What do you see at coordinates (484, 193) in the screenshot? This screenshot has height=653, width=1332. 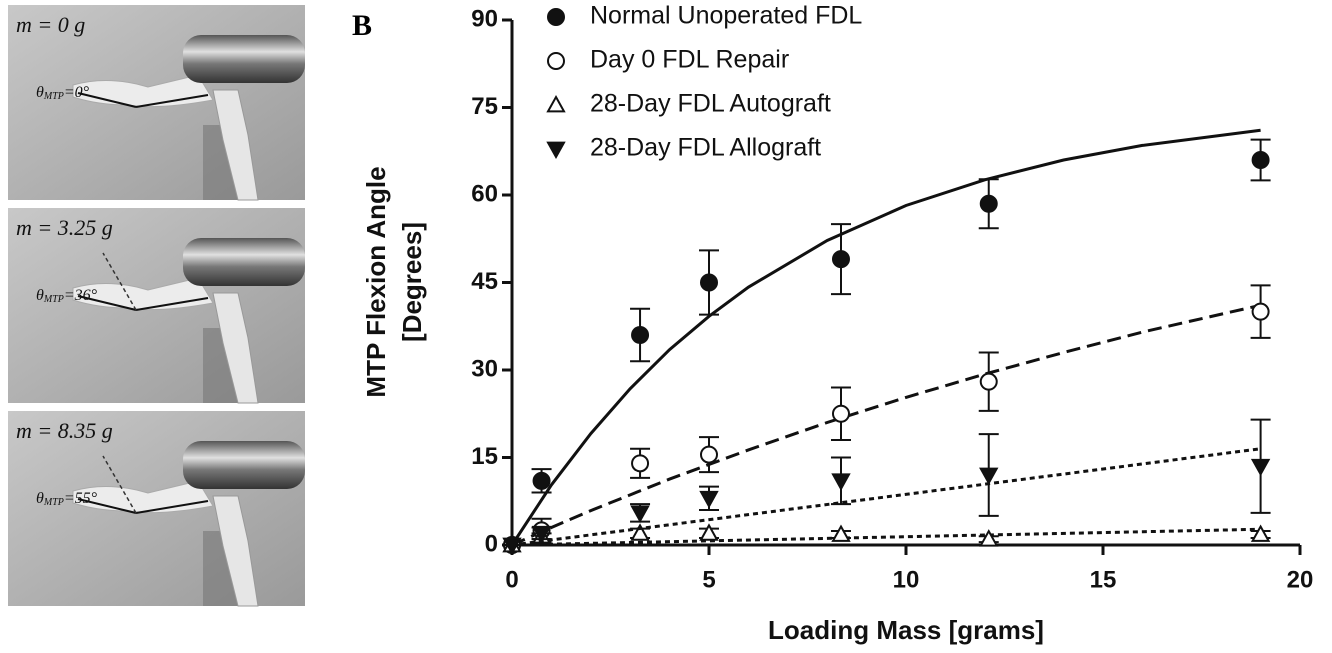 I see `y-tick-label: 60` at bounding box center [484, 193].